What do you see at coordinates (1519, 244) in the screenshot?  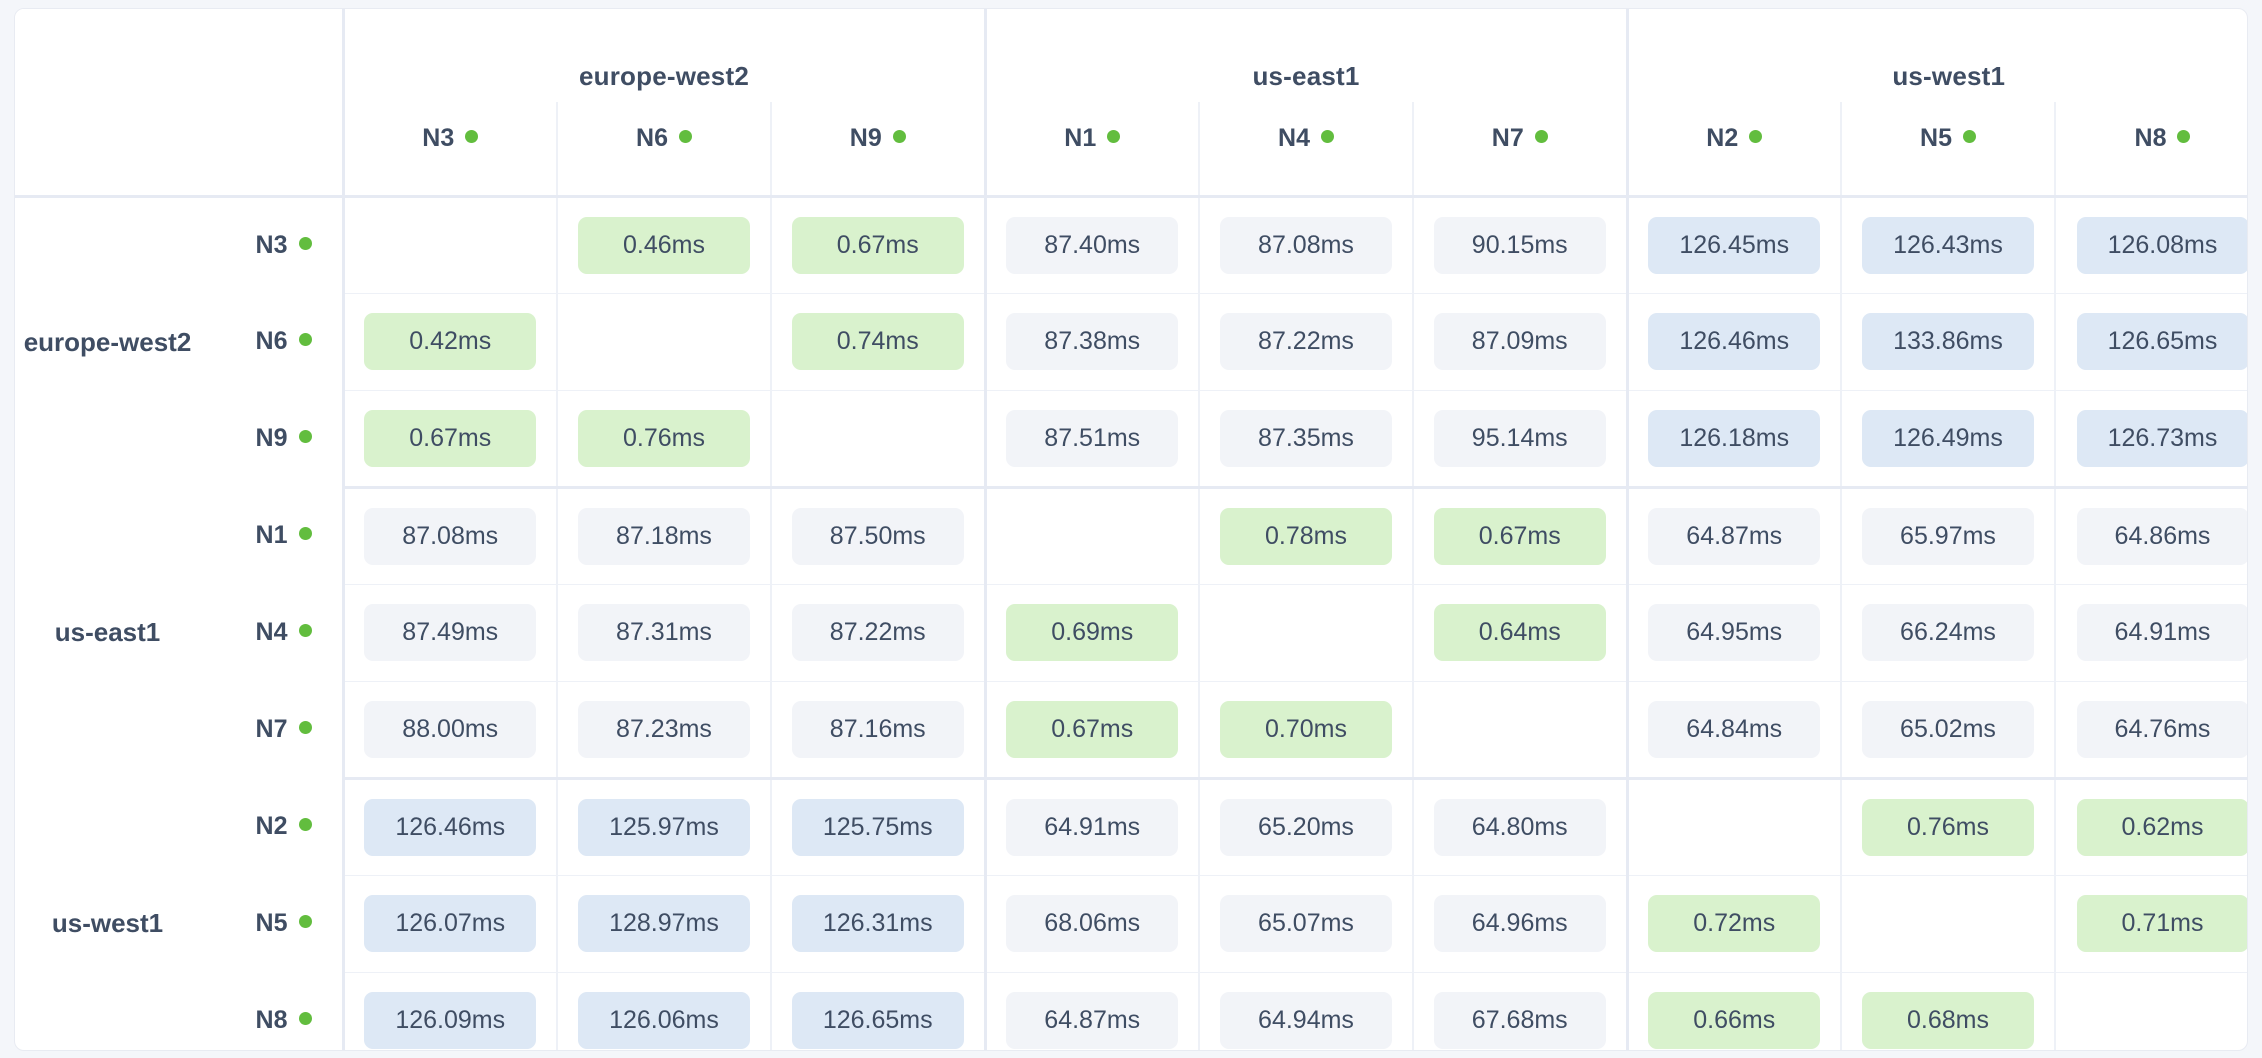 I see `latency-cell-n3-n7: 90.15ms` at bounding box center [1519, 244].